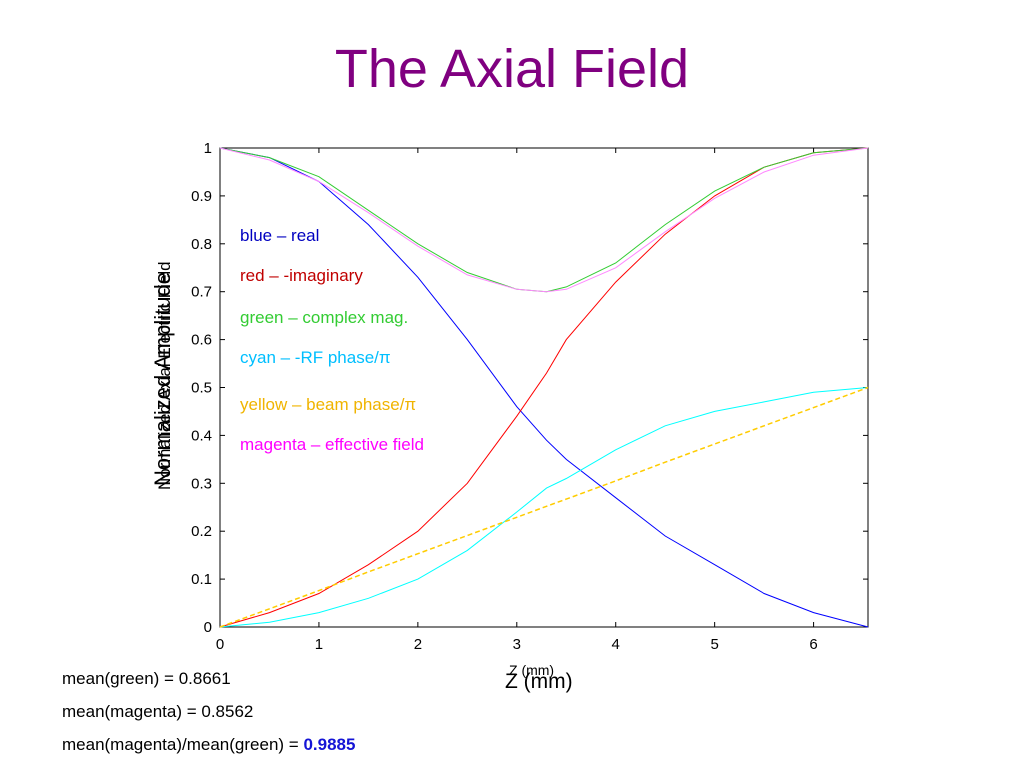  Describe the element at coordinates (532, 670) in the screenshot. I see `x-axis-label-small: Z (mm)` at that location.